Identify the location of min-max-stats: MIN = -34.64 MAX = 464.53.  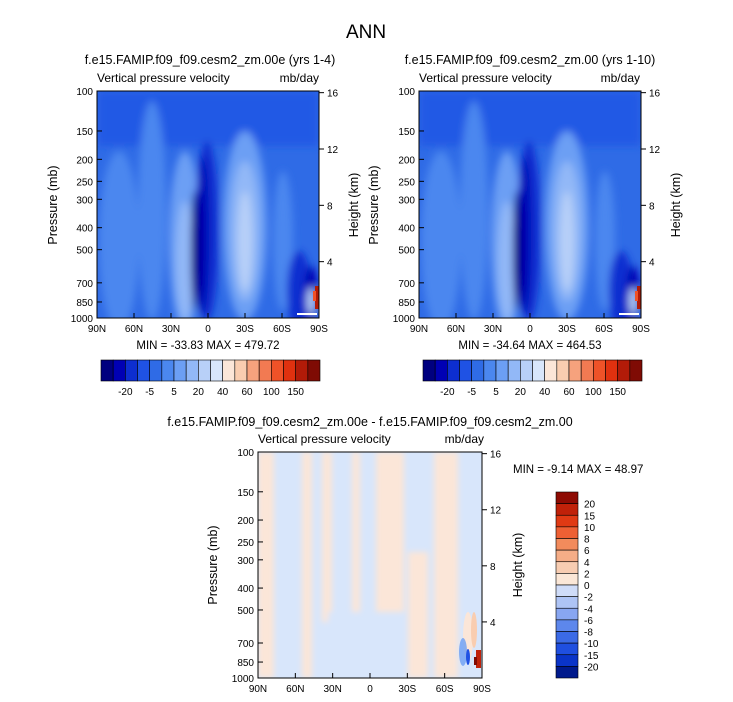
(529, 346).